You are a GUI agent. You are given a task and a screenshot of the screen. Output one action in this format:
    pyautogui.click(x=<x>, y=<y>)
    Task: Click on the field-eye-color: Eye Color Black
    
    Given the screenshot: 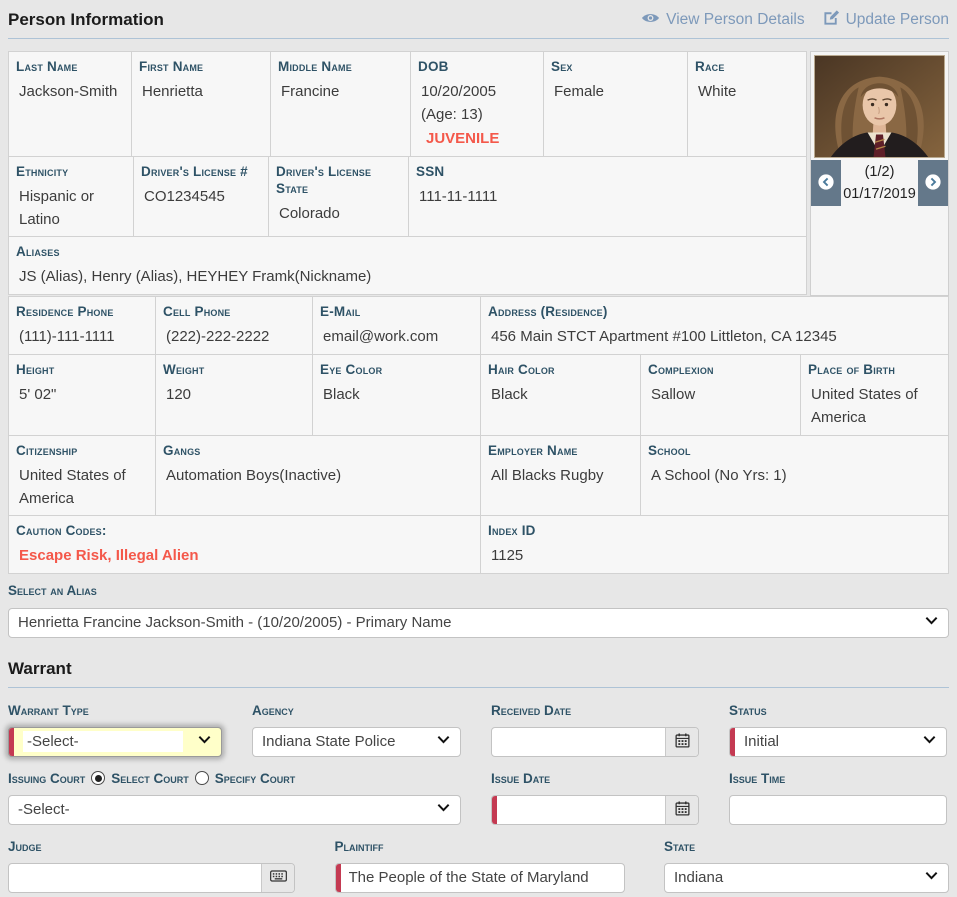 What is the action you would take?
    pyautogui.click(x=396, y=395)
    